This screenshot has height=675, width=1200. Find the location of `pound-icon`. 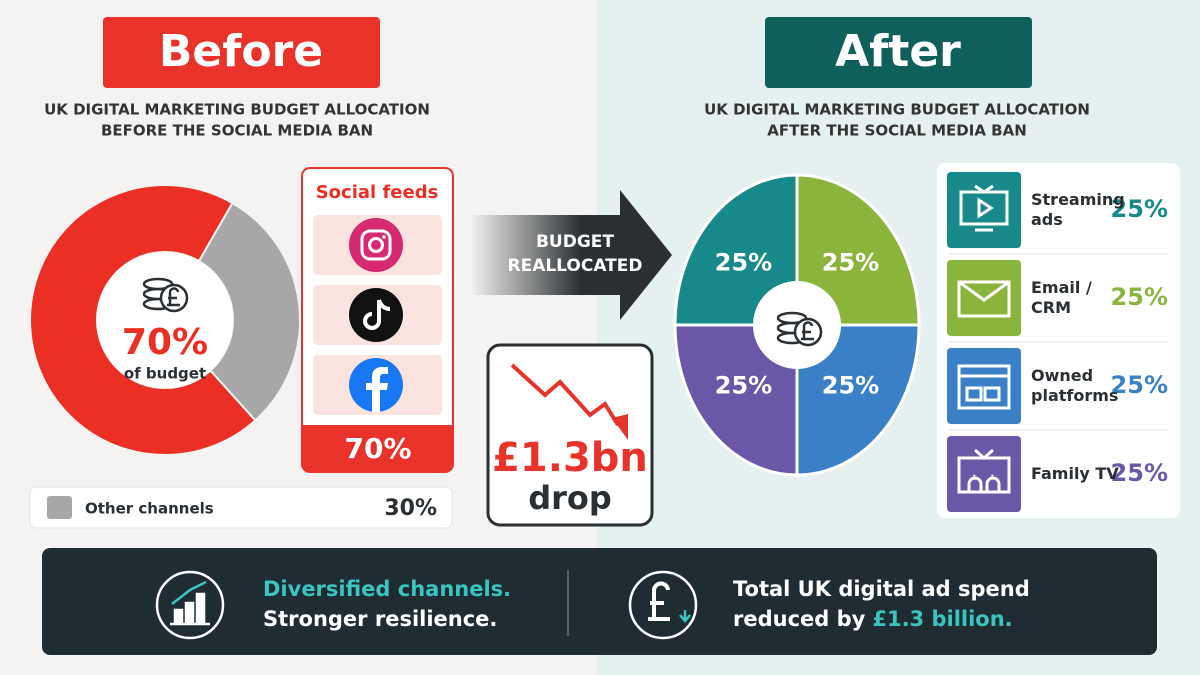

pound-icon is located at coordinates (663, 605).